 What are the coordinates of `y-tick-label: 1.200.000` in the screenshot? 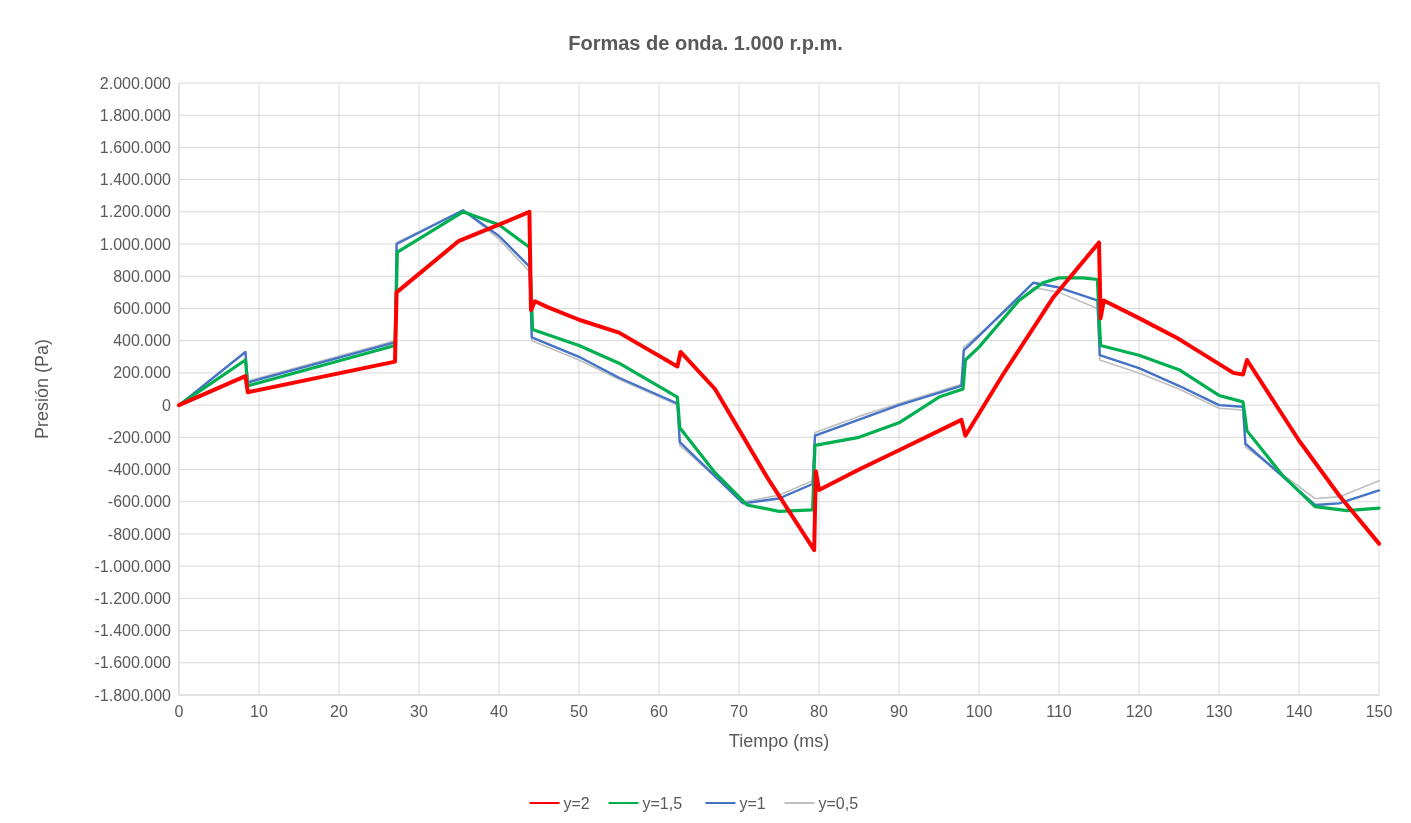 It's located at (135, 212).